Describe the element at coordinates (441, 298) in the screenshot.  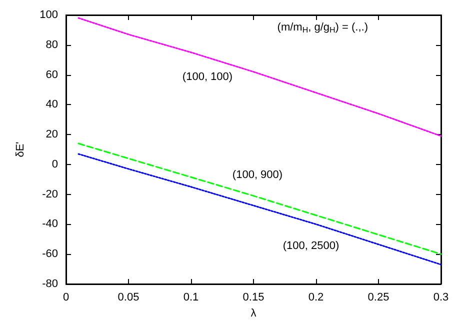
I see `x-tick-label: 0.3` at that location.